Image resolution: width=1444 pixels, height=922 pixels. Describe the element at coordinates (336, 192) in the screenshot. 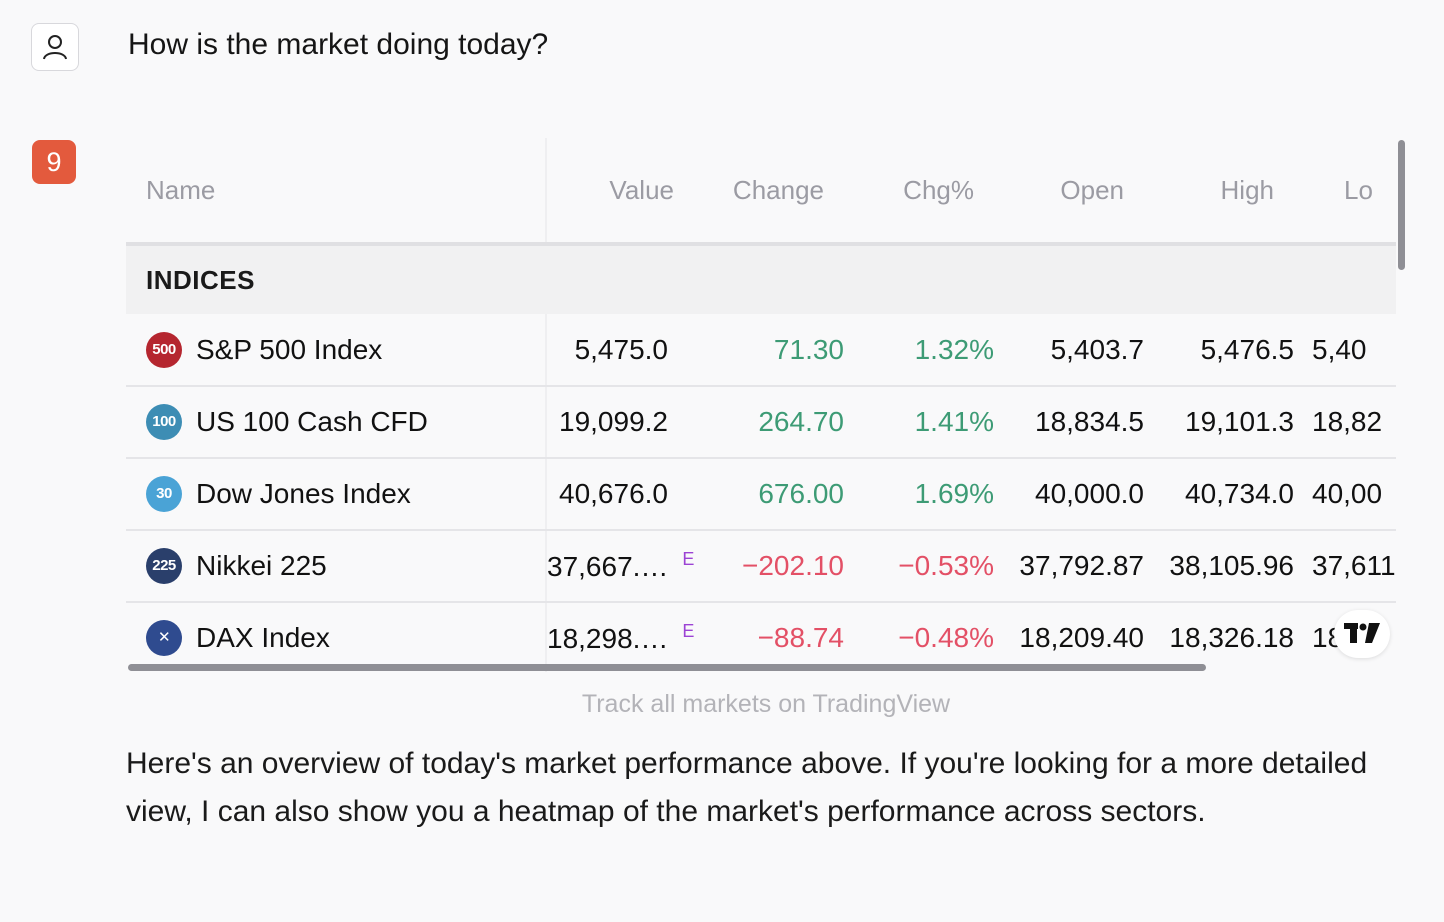

I see `column-header-name: Name` at that location.